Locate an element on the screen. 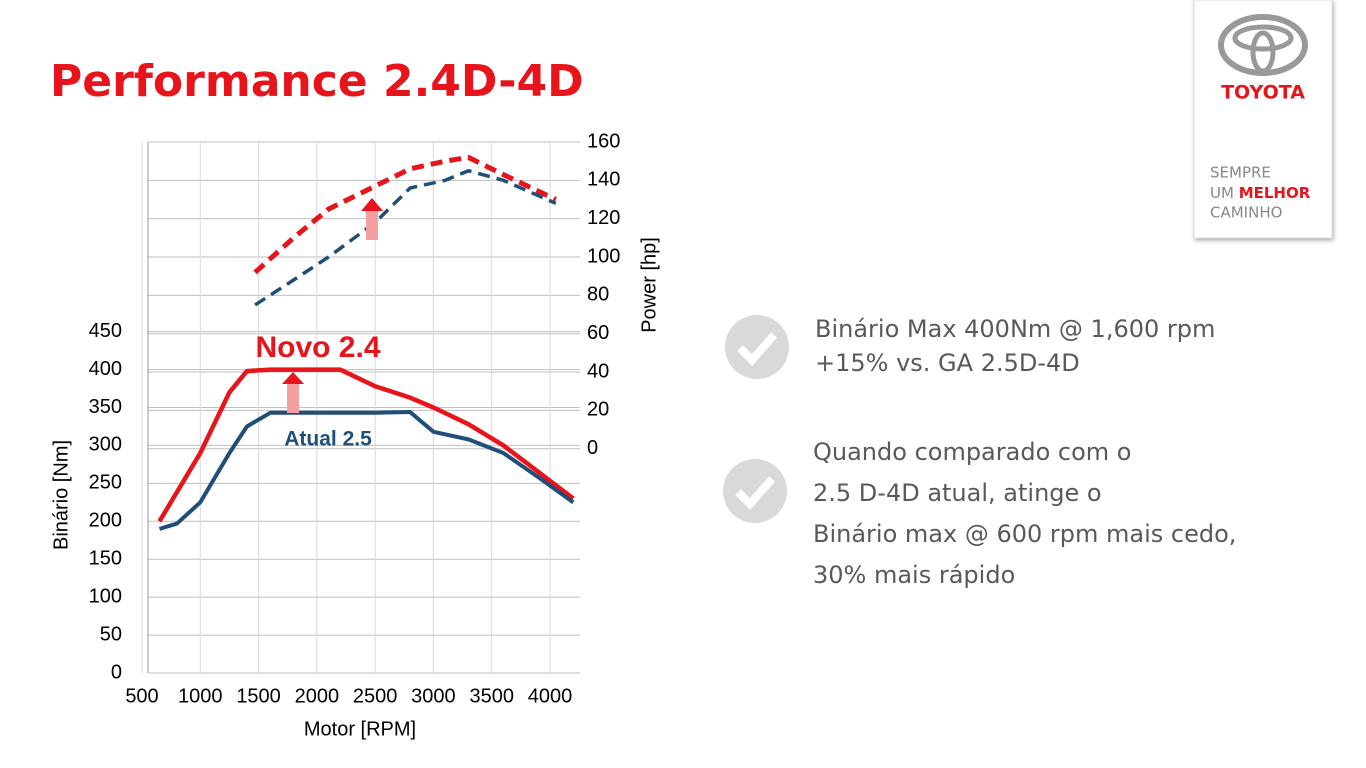  y-axis-title: Binário [Nm] is located at coordinates (61, 495).